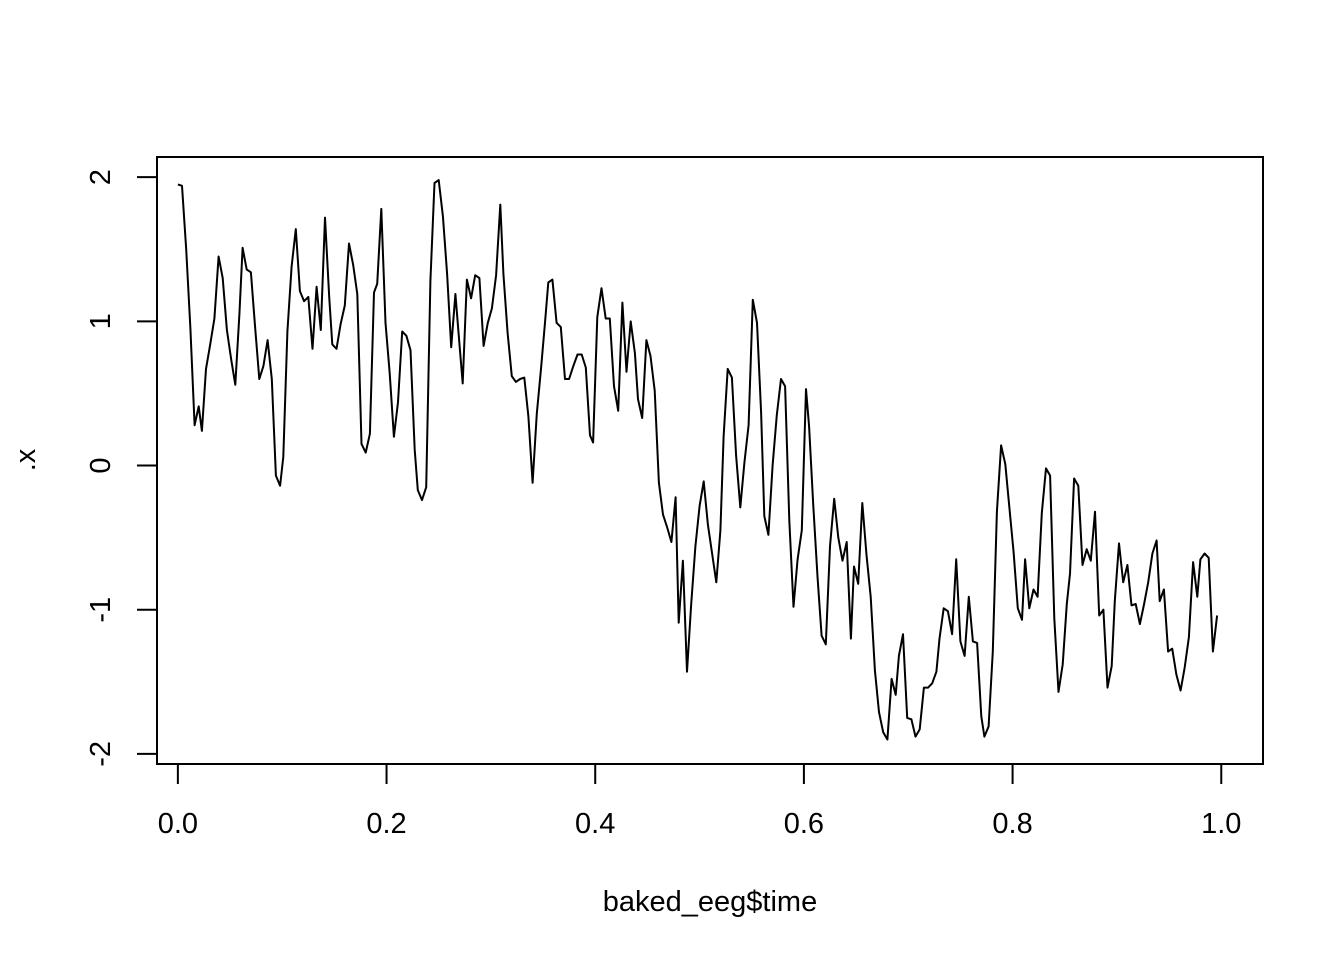 The width and height of the screenshot is (1344, 960). Describe the element at coordinates (101, 321) in the screenshot. I see `y-tick-label: 1` at that location.